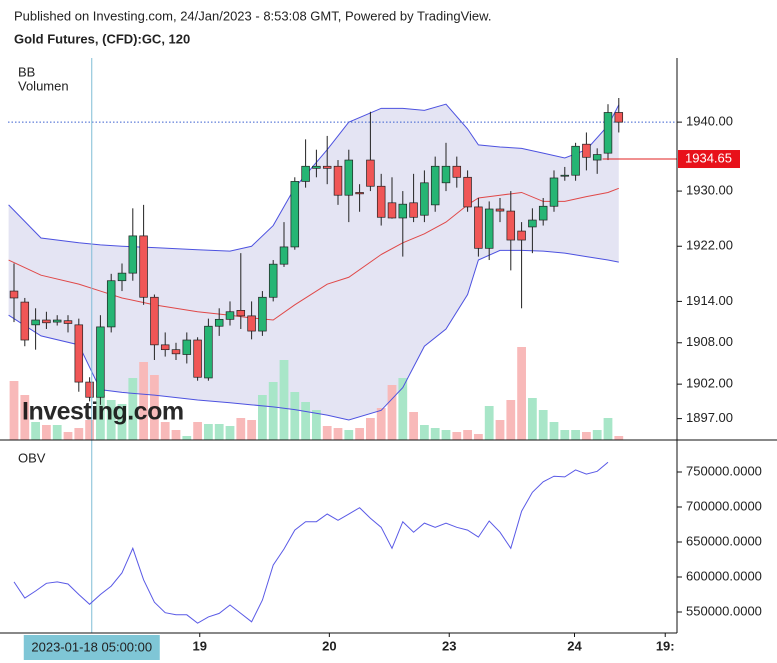  What do you see at coordinates (329, 645) in the screenshot?
I see `x-tick-label: 20` at bounding box center [329, 645].